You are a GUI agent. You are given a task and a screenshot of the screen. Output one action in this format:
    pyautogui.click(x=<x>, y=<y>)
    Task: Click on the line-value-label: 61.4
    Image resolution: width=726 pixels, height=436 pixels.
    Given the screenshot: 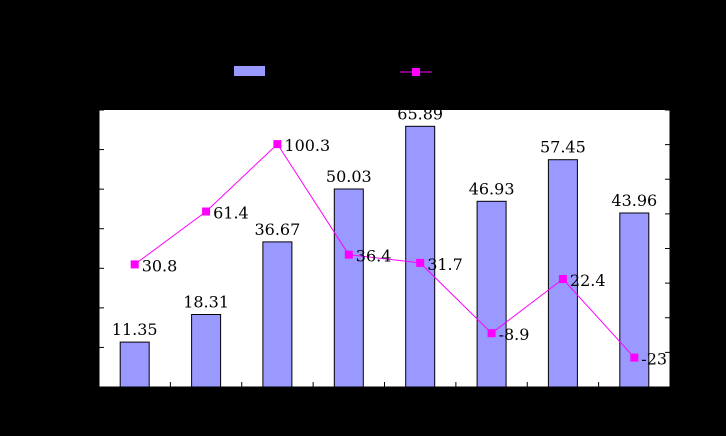 What is the action you would take?
    pyautogui.click(x=231, y=213)
    